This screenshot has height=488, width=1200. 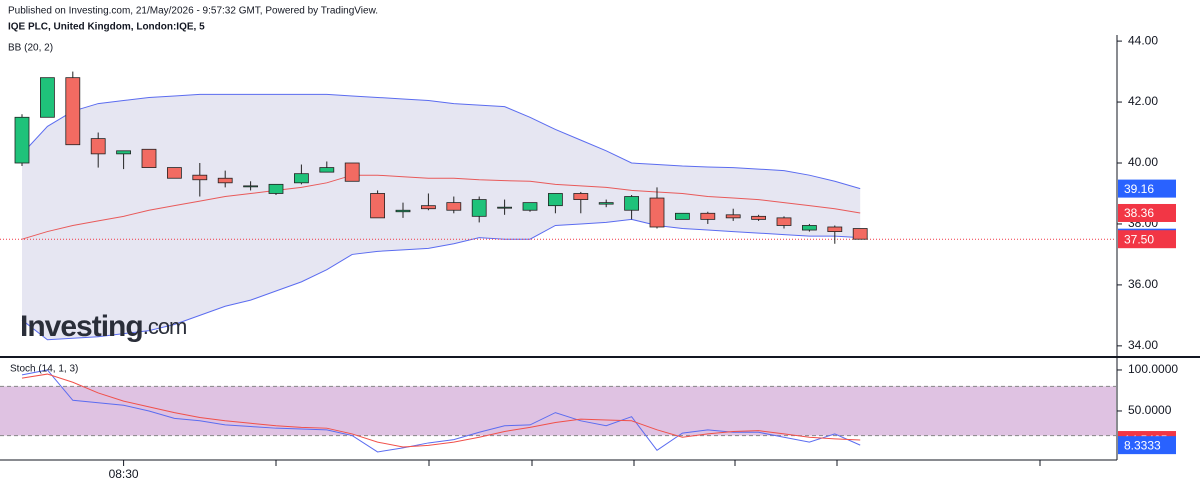 I want to click on x-ticks, so click(x=658, y=463).